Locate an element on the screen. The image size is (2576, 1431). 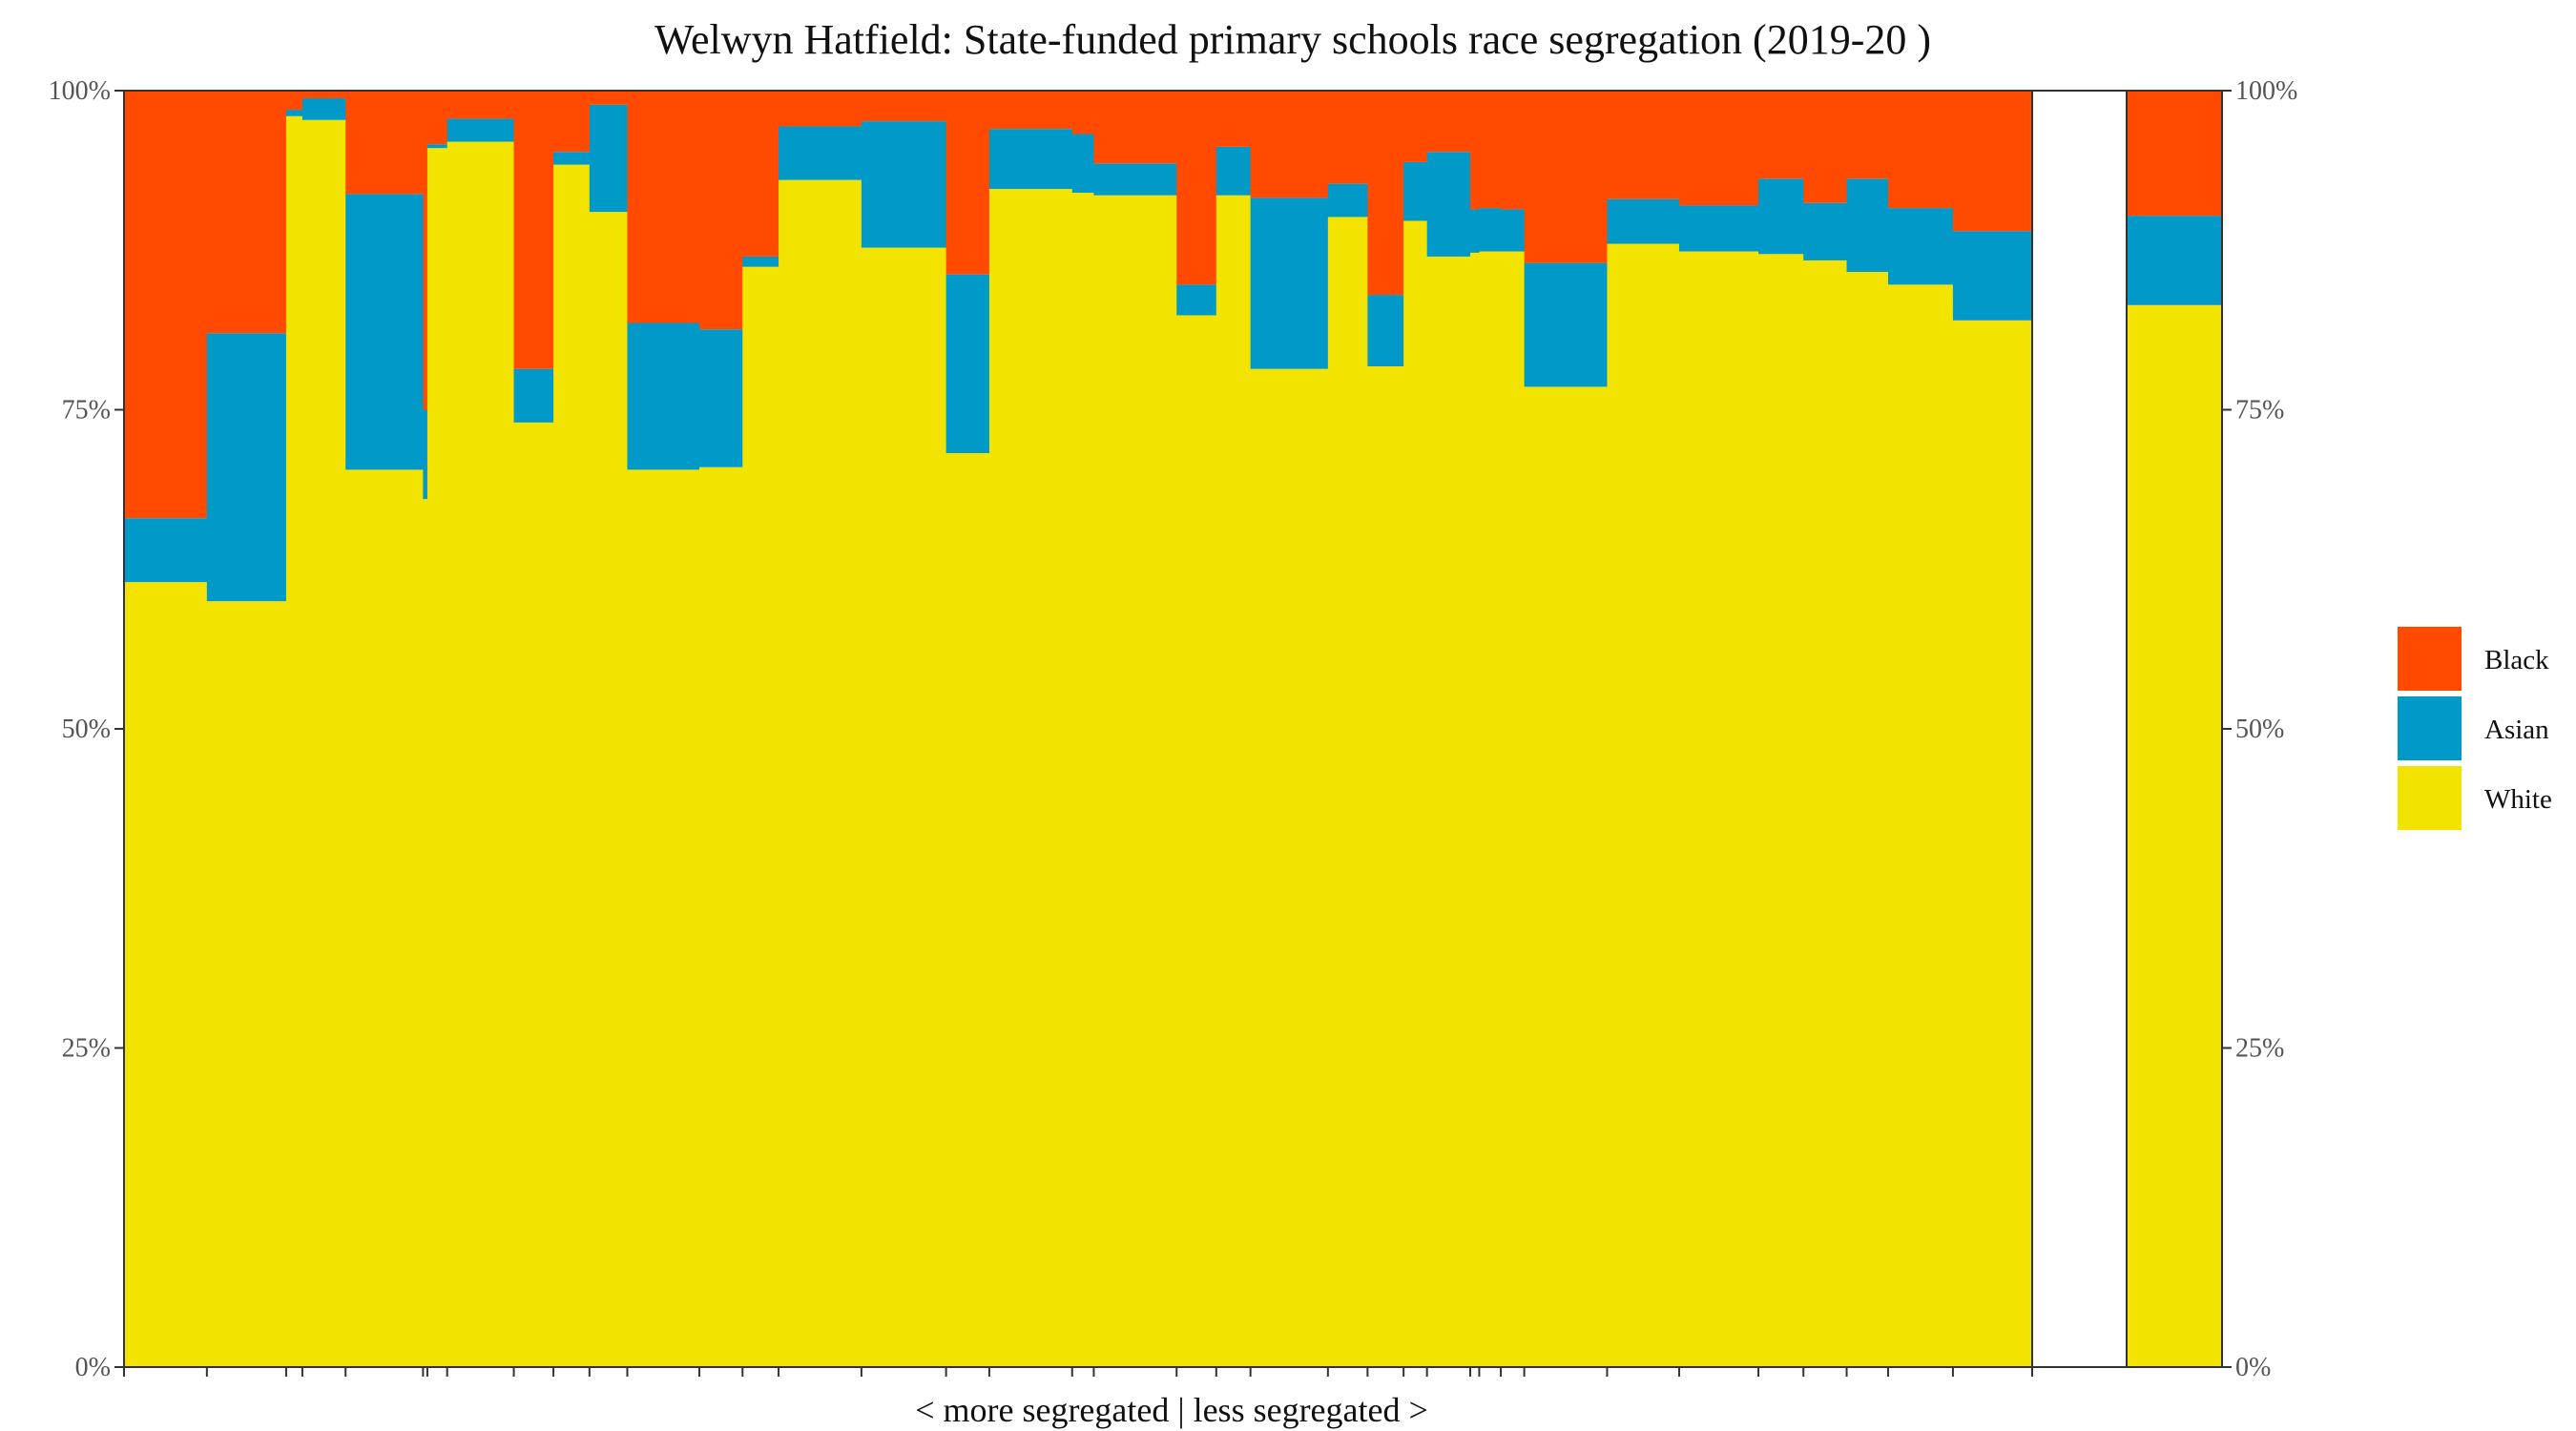
legend-label-white: White is located at coordinates (2518, 799).